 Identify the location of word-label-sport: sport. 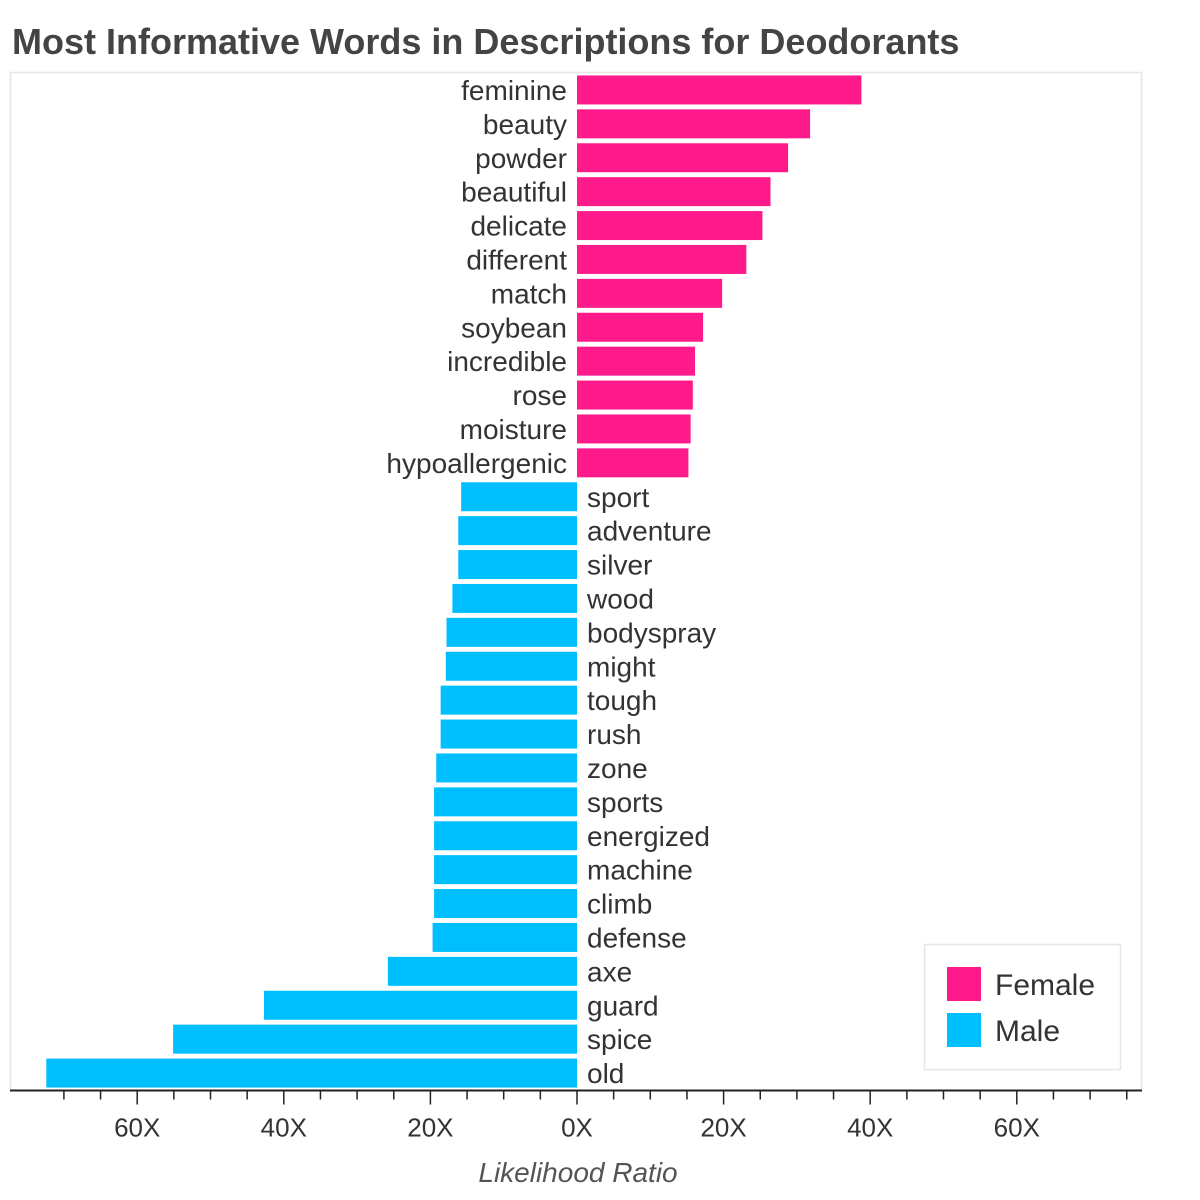
(618, 497).